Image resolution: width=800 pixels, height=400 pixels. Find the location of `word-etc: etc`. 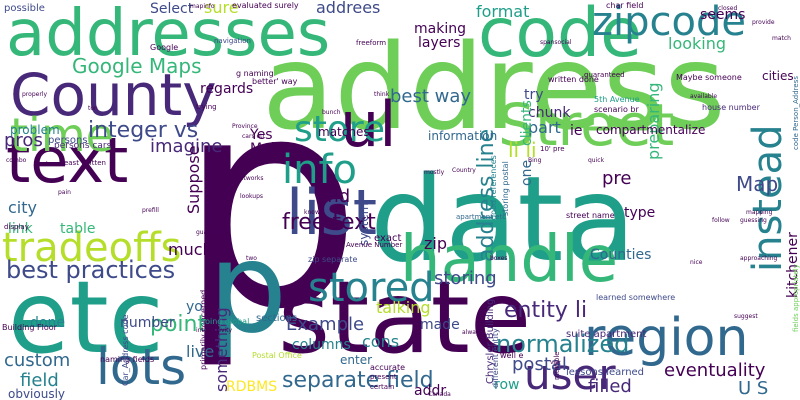

word-etc: etc is located at coordinates (86, 317).